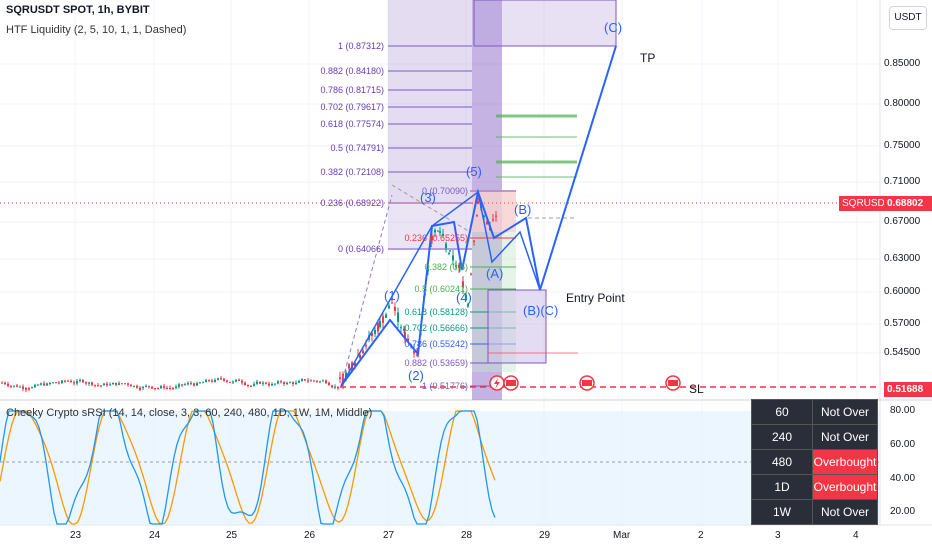 The height and width of the screenshot is (550, 932). Describe the element at coordinates (436, 363) in the screenshot. I see `fib-retrace-label: 0.882 (0.53659)` at that location.